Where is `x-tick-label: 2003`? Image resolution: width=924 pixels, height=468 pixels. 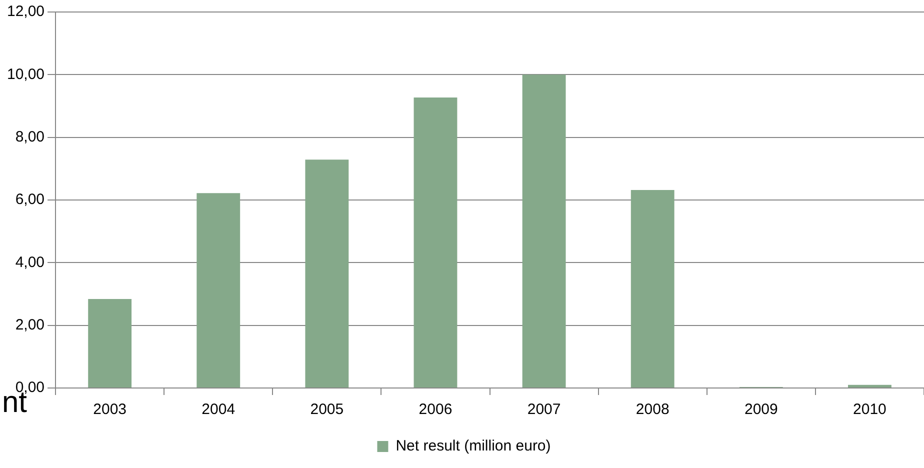 x-tick-label: 2003 is located at coordinates (110, 409).